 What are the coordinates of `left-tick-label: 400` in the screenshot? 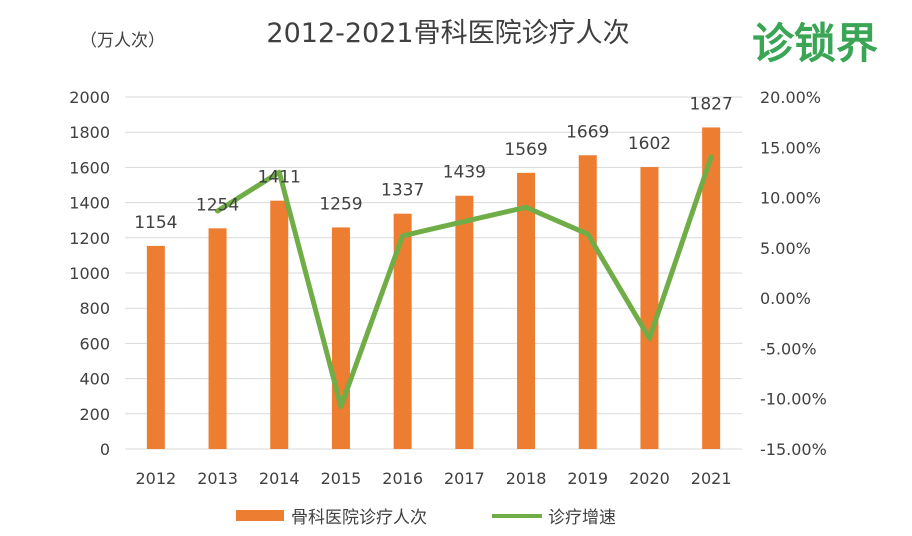 It's located at (94, 379).